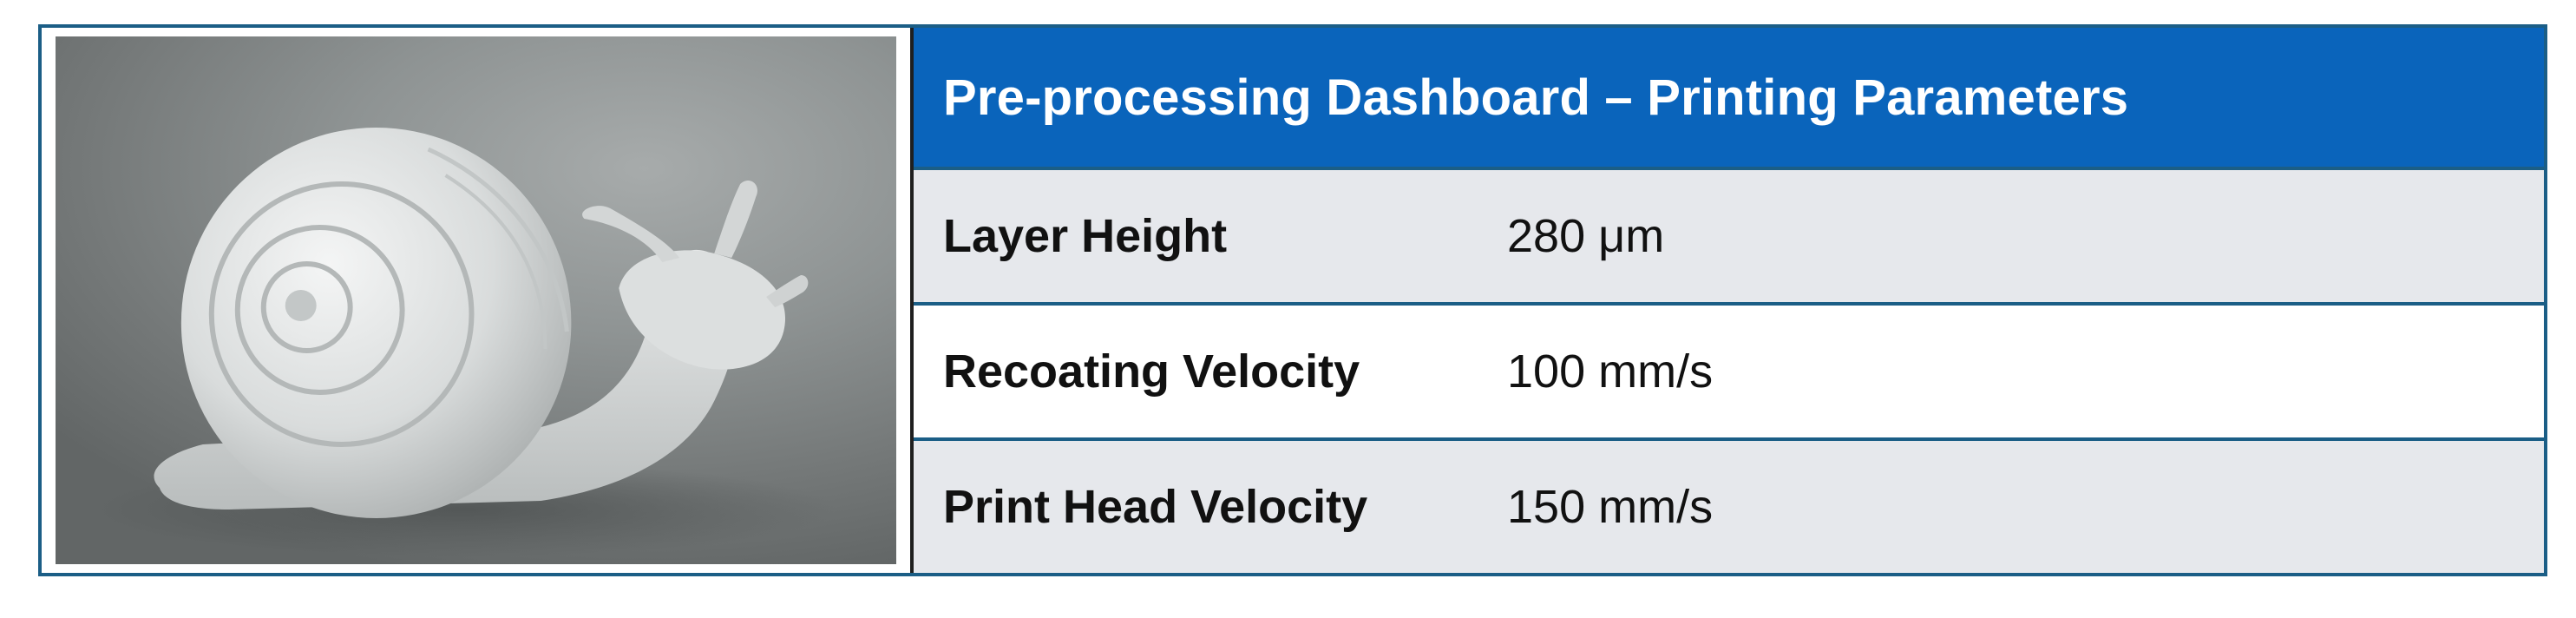  What do you see at coordinates (1085, 236) in the screenshot?
I see `parameter-label: Layer Height` at bounding box center [1085, 236].